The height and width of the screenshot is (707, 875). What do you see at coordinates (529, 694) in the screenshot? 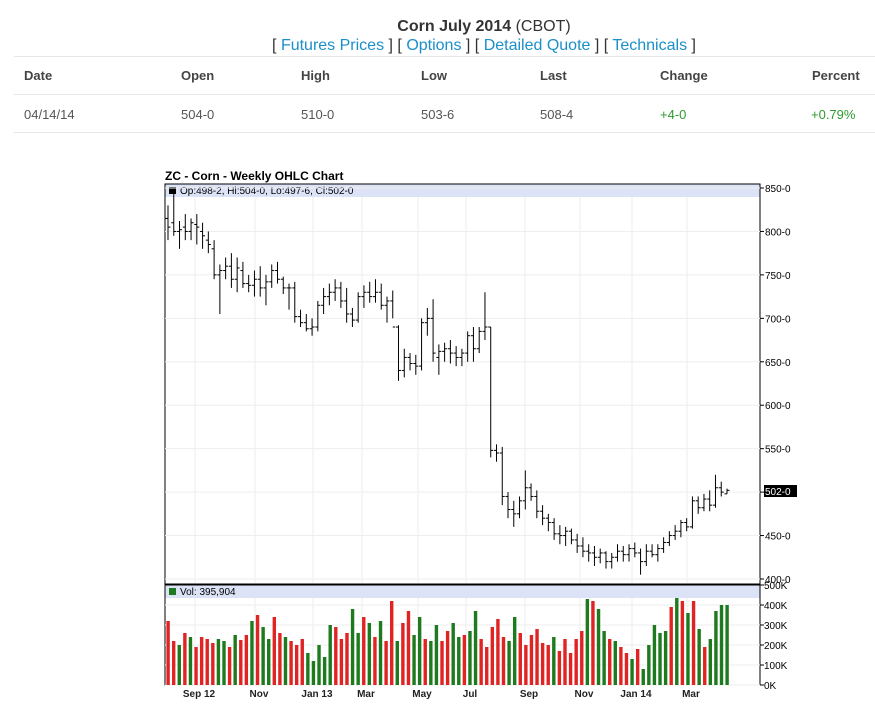
I see `x-tick-label: Sep` at bounding box center [529, 694].